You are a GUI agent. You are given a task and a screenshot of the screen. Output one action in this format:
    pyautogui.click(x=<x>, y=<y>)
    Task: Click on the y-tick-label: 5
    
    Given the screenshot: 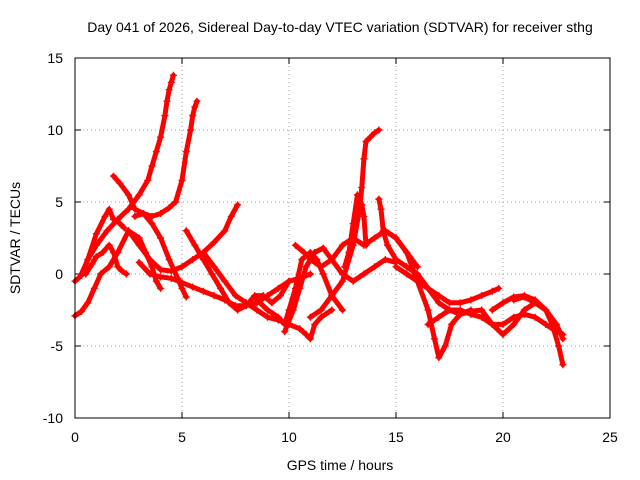 What is the action you would take?
    pyautogui.click(x=59, y=202)
    